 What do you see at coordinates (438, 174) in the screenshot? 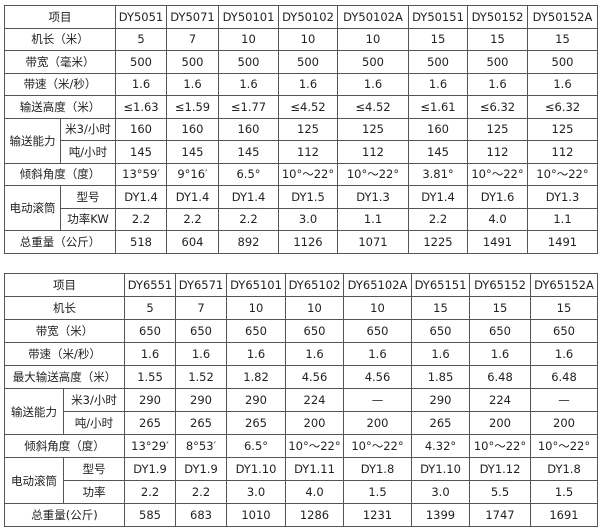
I see `value-cell: 3.81°` at bounding box center [438, 174].